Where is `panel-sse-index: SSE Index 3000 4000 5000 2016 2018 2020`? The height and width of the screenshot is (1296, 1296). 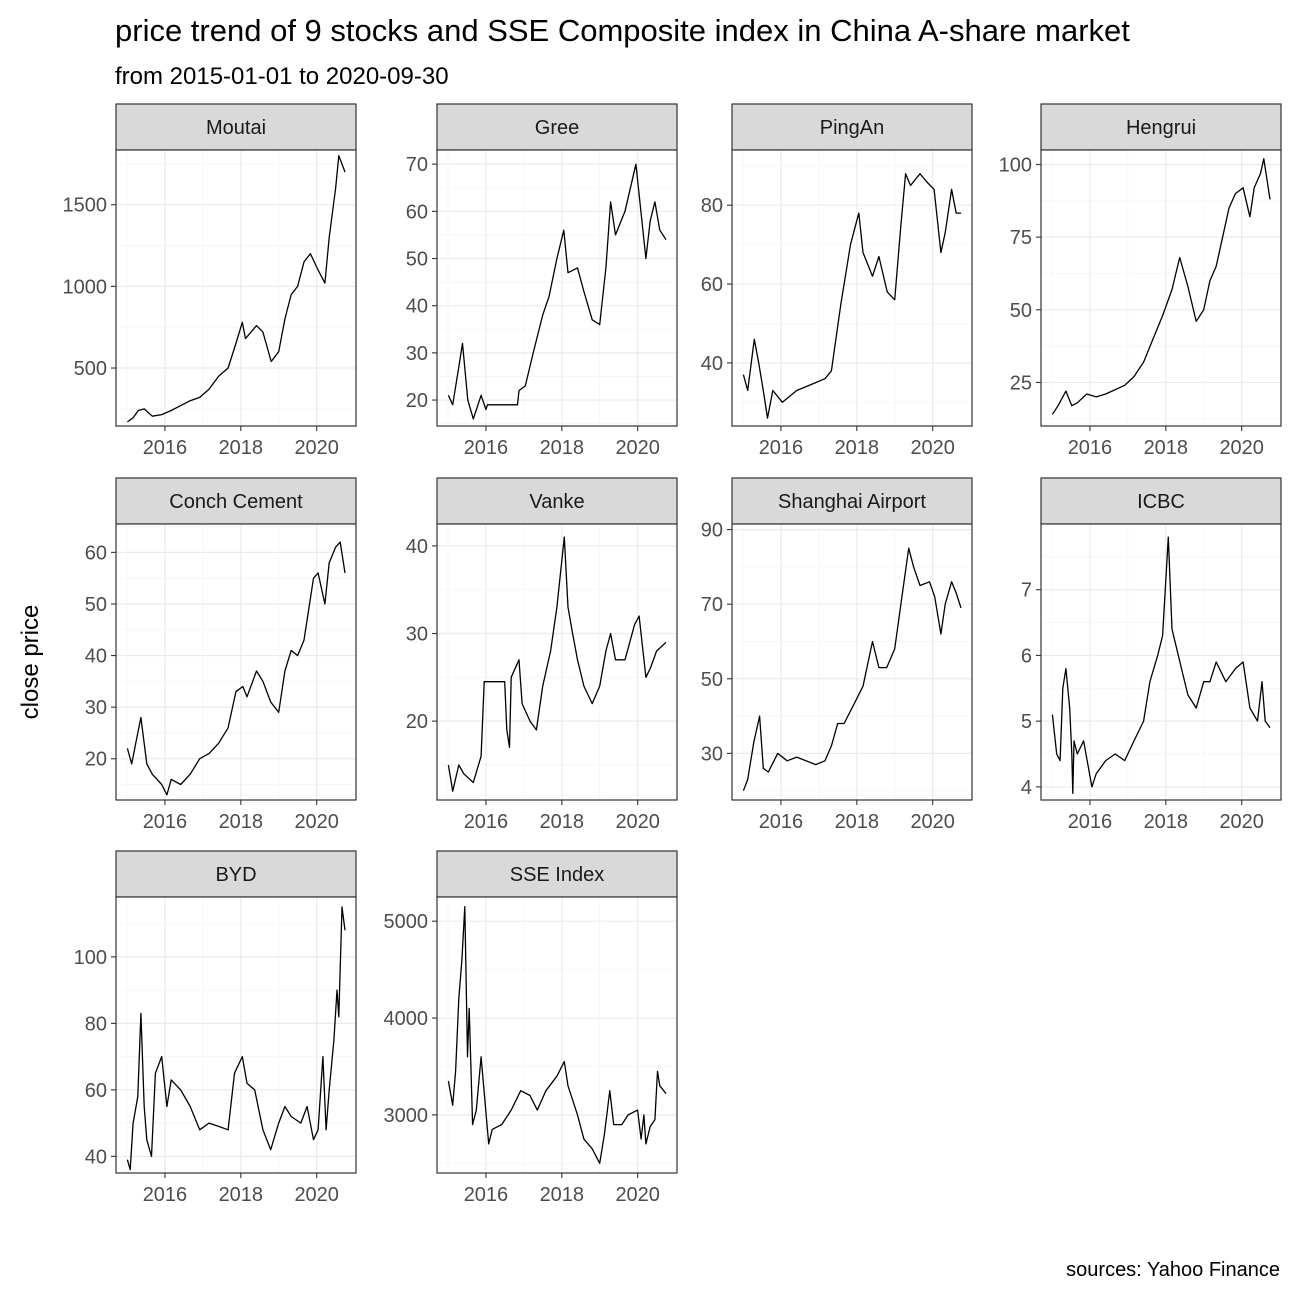
panel-sse-index: SSE Index 3000 4000 5000 2016 2018 2020 is located at coordinates (531, 1028).